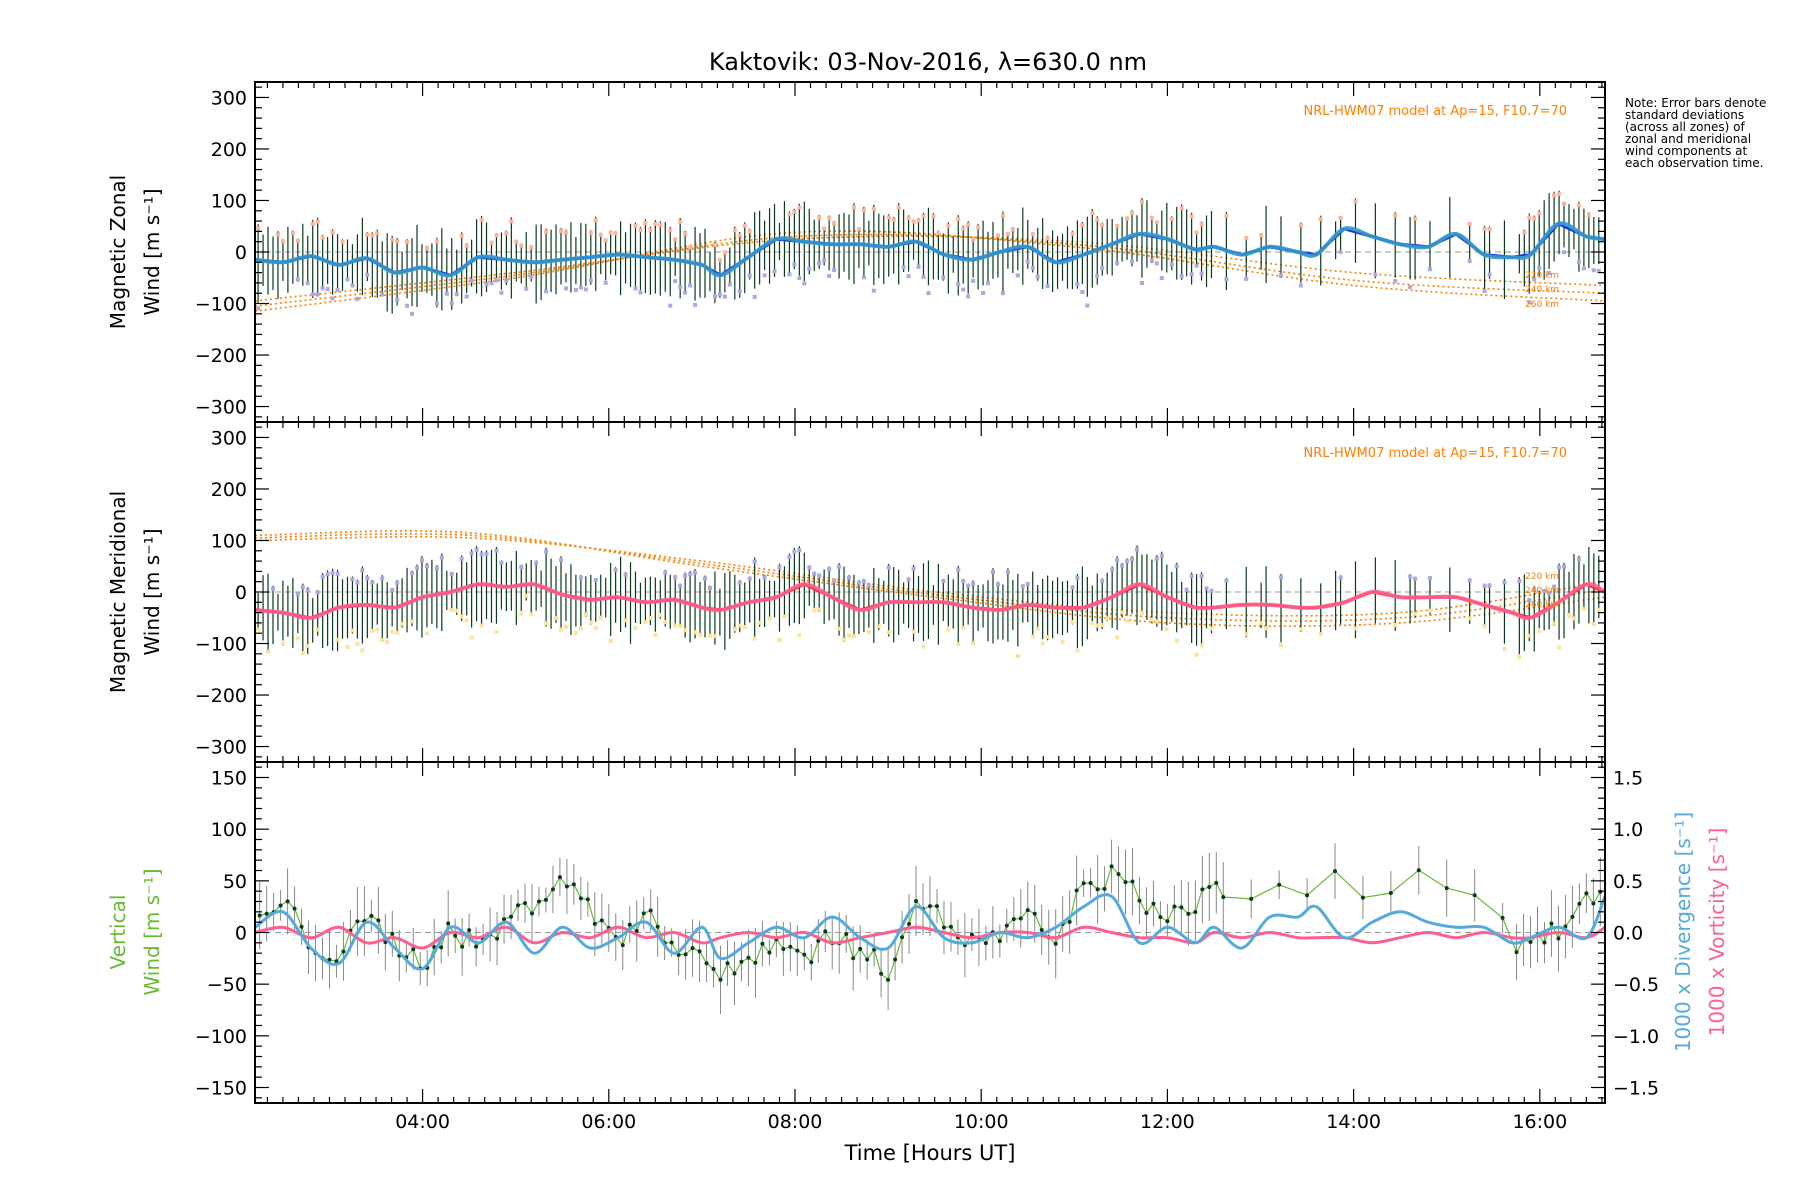  What do you see at coordinates (135, 252) in the screenshot?
I see `zonal-ylabel: Magnetic Zonal Wind [m s⁻¹]` at bounding box center [135, 252].